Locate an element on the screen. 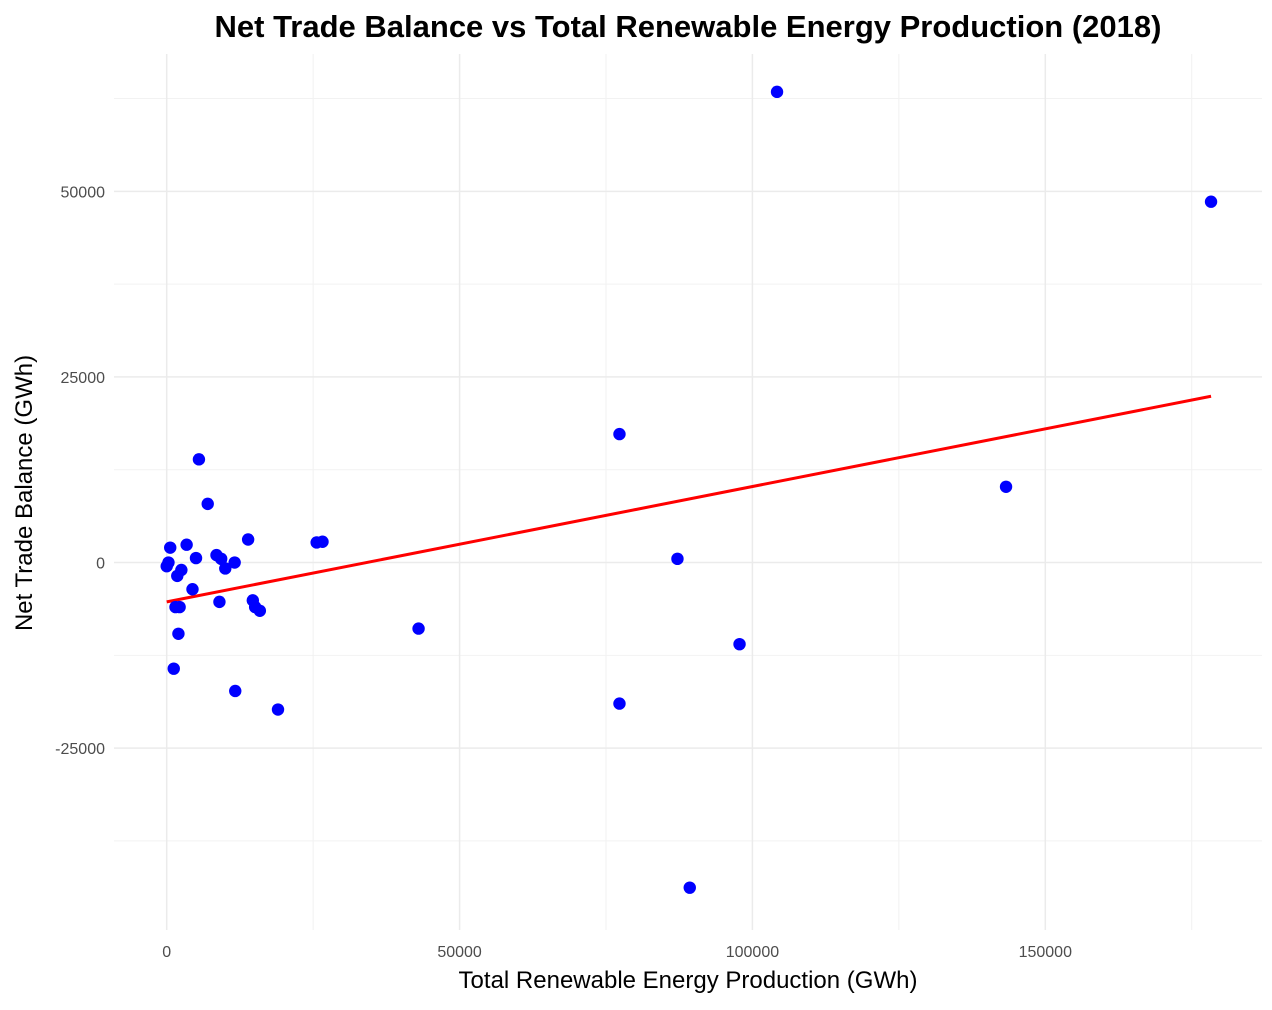 The image size is (1272, 1010). x-tick-label: 50000 is located at coordinates (459, 952).